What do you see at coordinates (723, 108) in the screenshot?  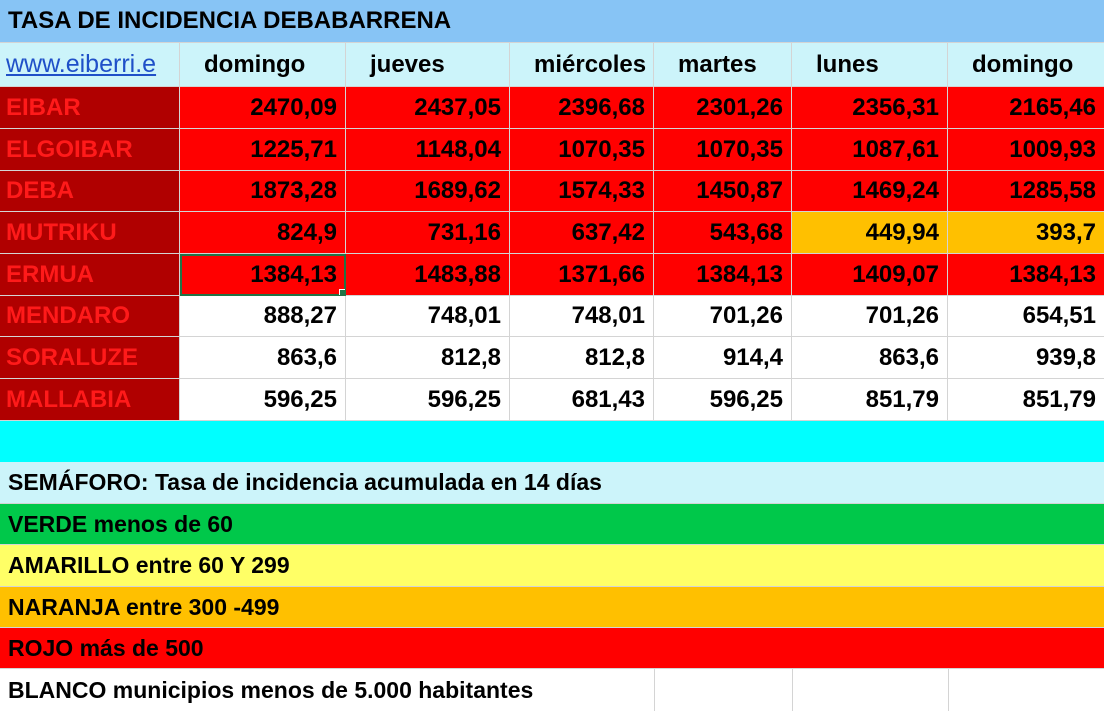 I see `value-cell: 2301,26` at bounding box center [723, 108].